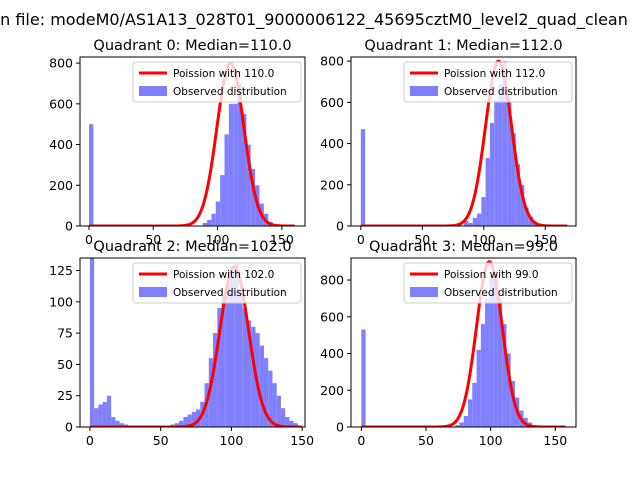 This screenshot has width=640, height=480. Describe the element at coordinates (491, 275) in the screenshot. I see `legend-line-label: Poission with 99.0` at that location.